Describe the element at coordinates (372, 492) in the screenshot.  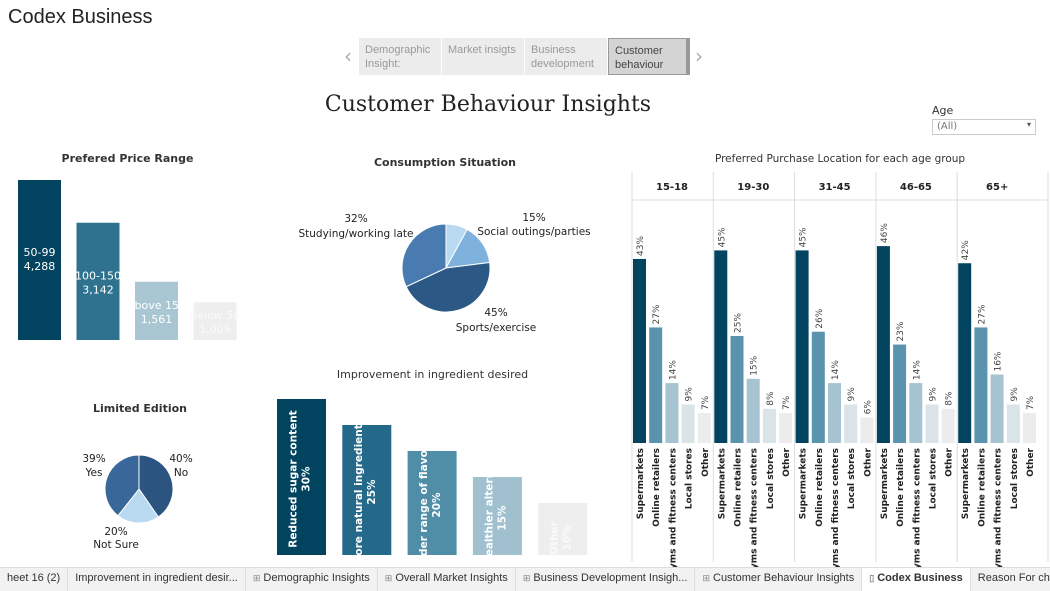
I see `ingredient-bar-value: 25%` at that location.